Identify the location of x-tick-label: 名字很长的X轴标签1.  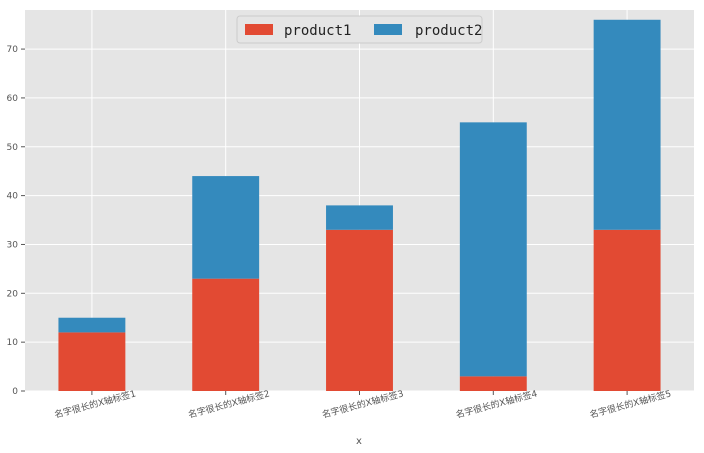
(95, 403).